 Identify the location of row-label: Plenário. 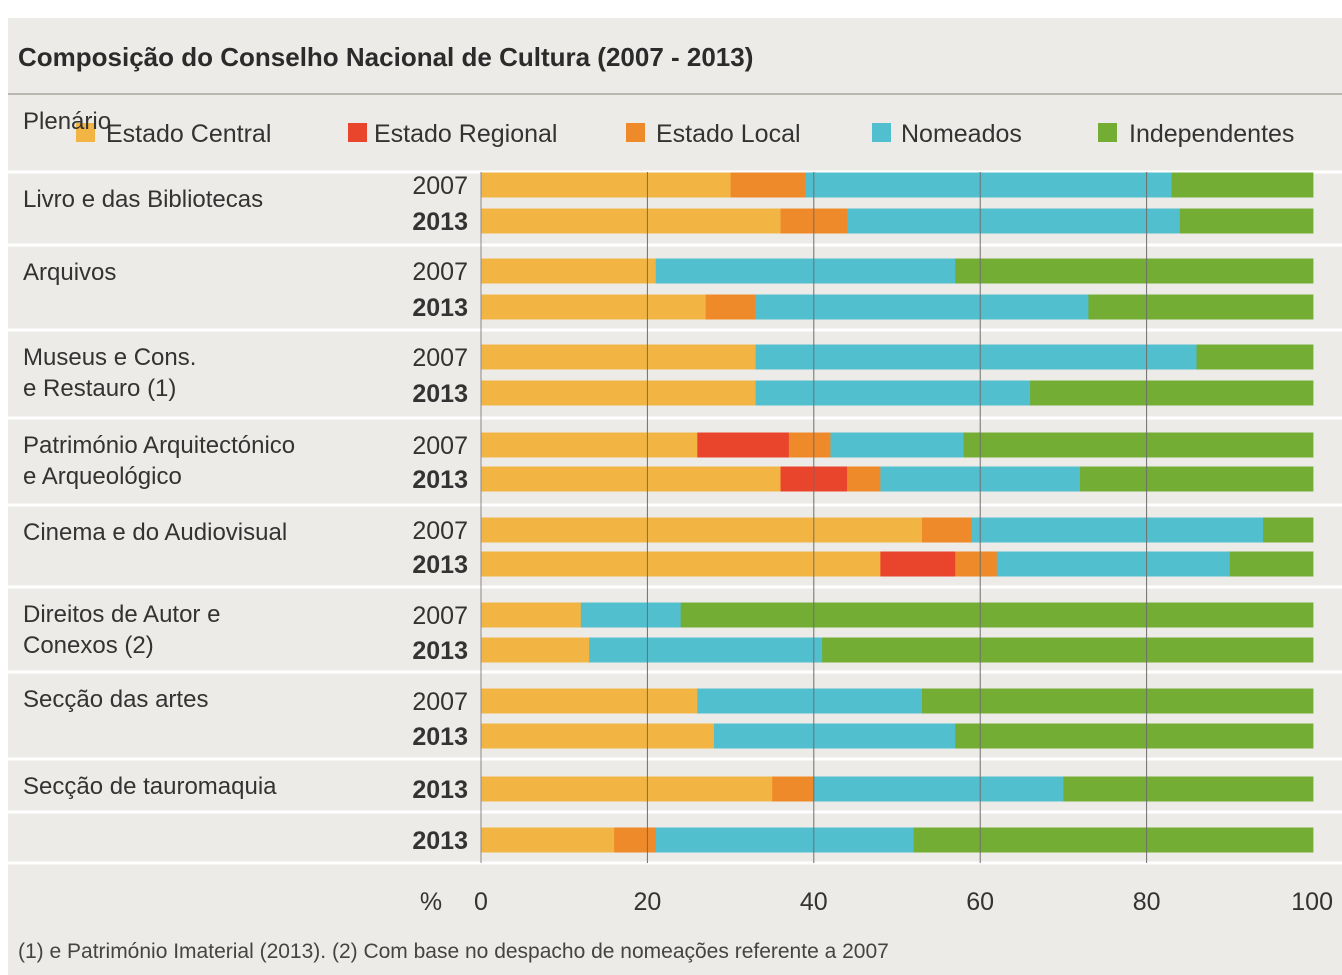
(67, 121).